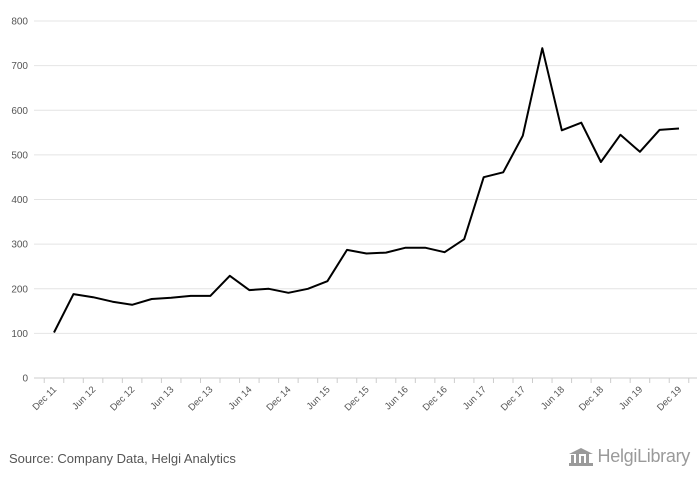  I want to click on x-tick-label: Jun 17, so click(475, 398).